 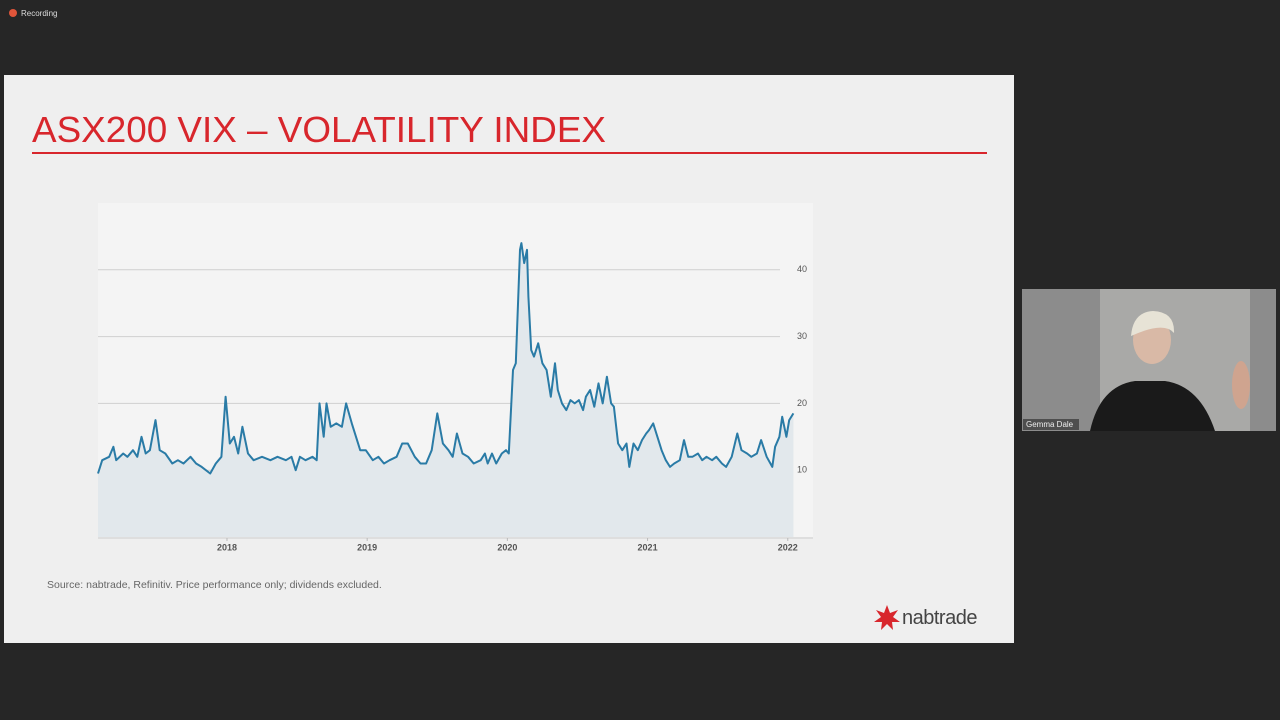 What do you see at coordinates (1153, 323) in the screenshot?
I see `person-hair` at bounding box center [1153, 323].